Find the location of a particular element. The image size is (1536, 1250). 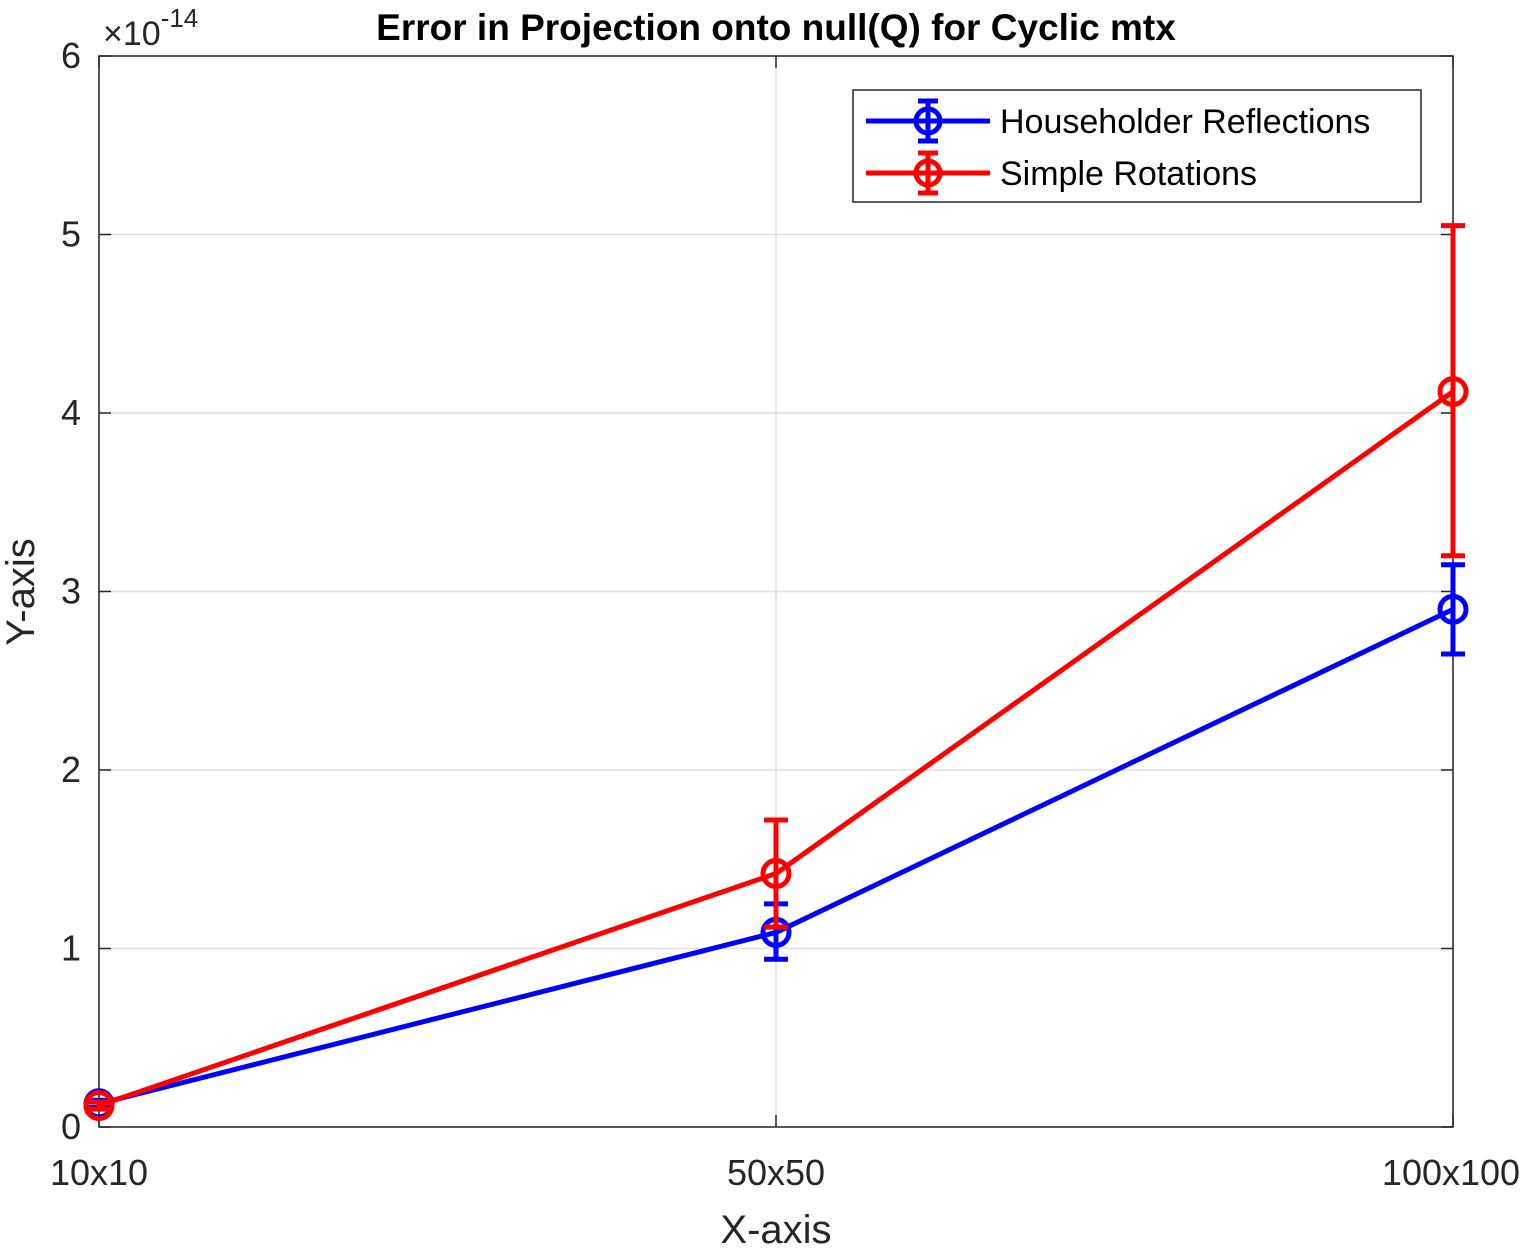

x-axis-label: X-axis is located at coordinates (775, 1229).